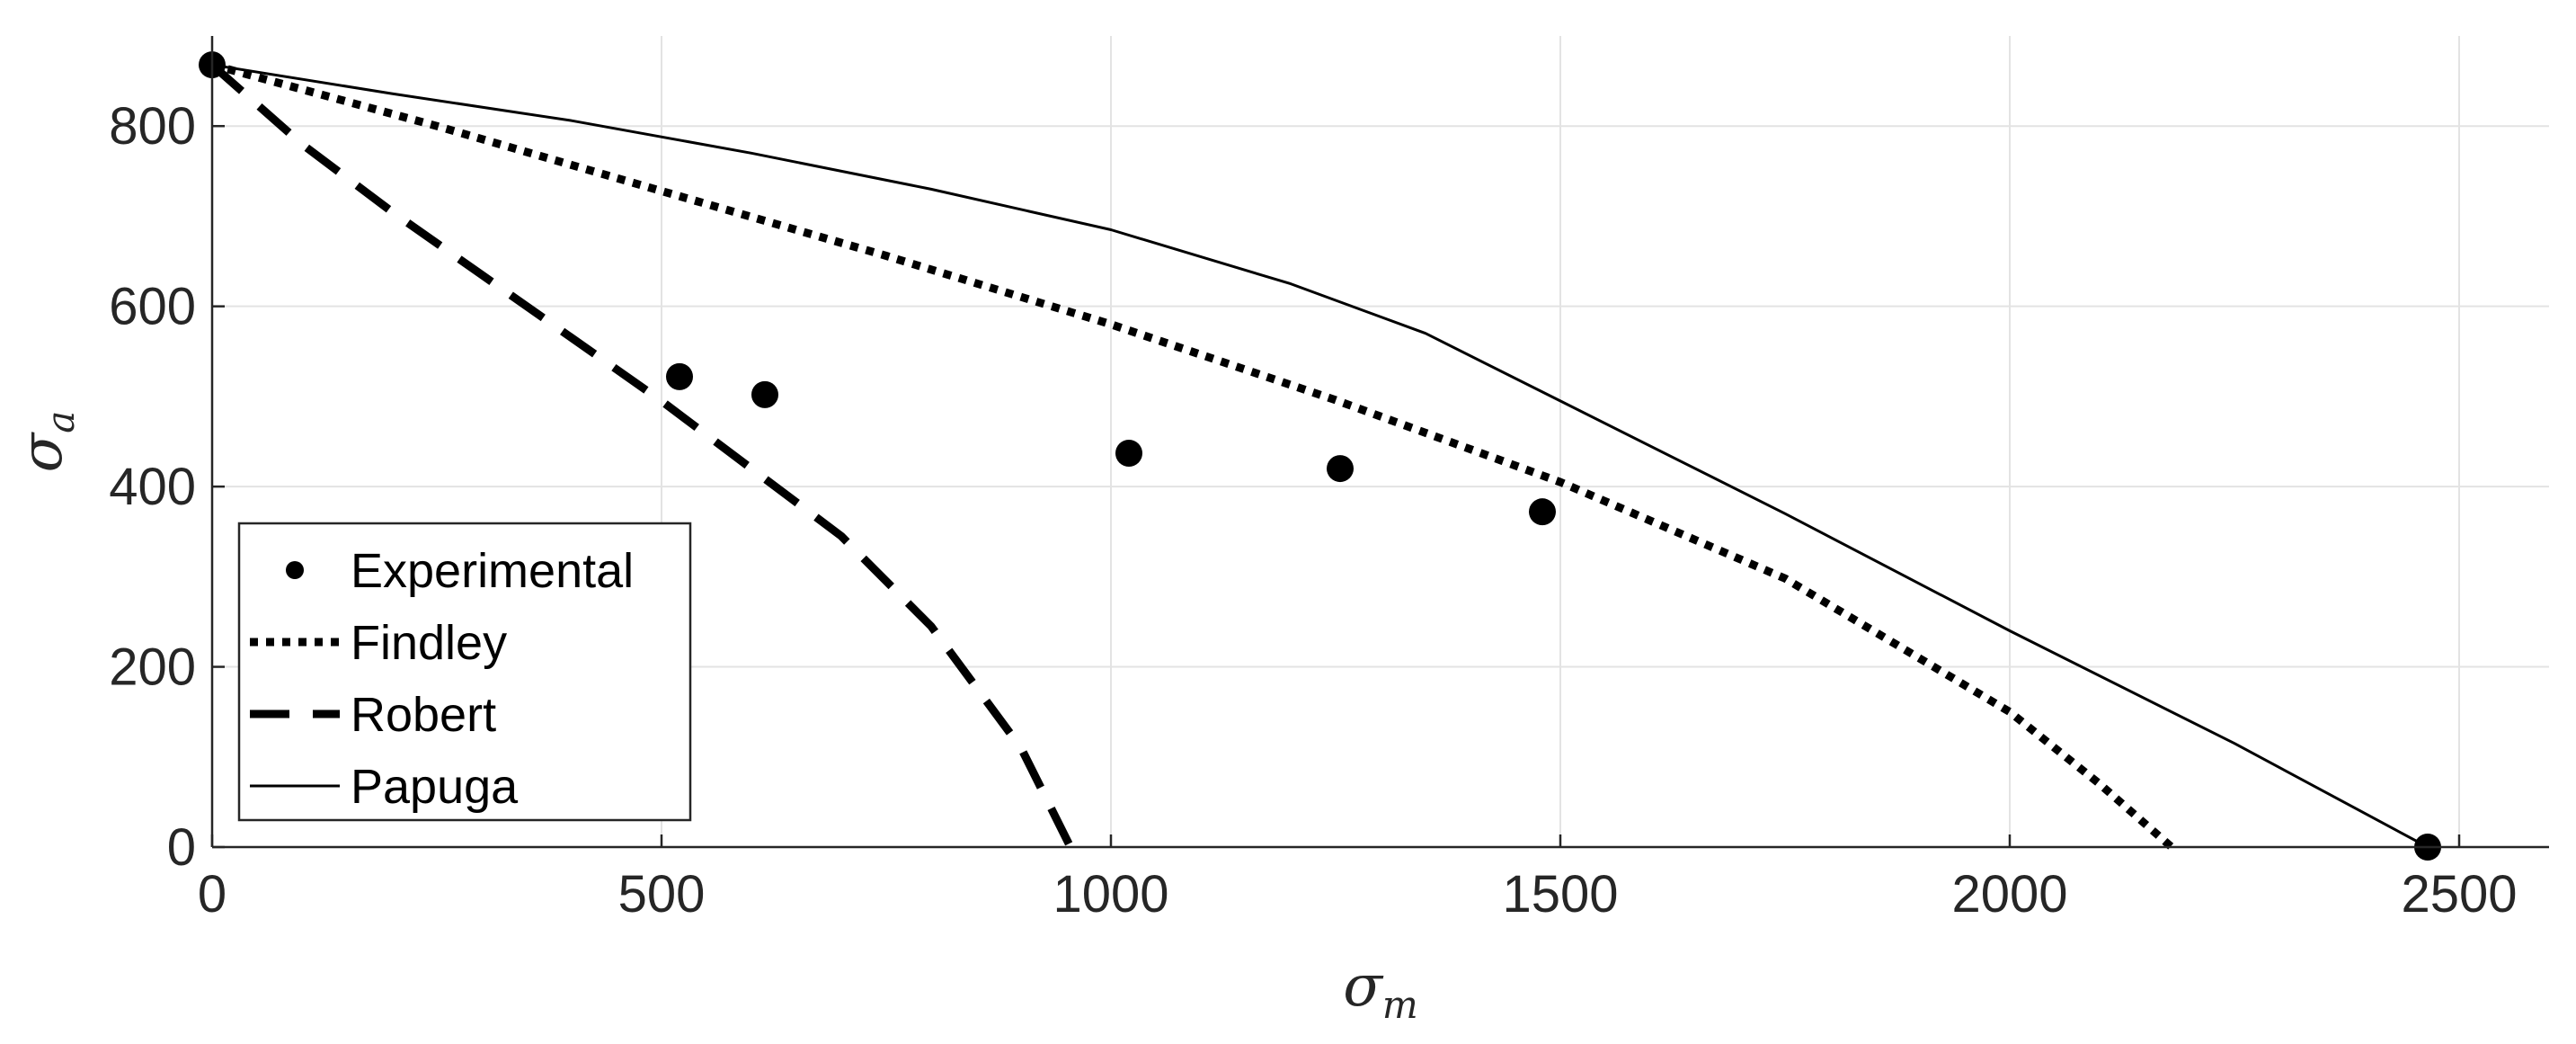 The width and height of the screenshot is (2576, 1044). Describe the element at coordinates (423, 715) in the screenshot. I see `legend-label: Robert` at that location.